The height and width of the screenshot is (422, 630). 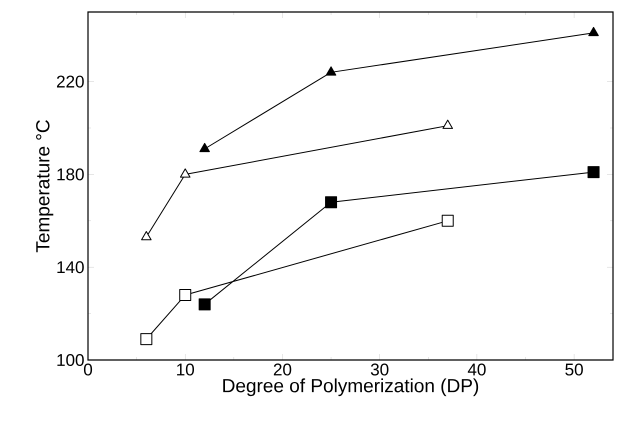 I want to click on x-tick-label: 40, so click(x=477, y=370).